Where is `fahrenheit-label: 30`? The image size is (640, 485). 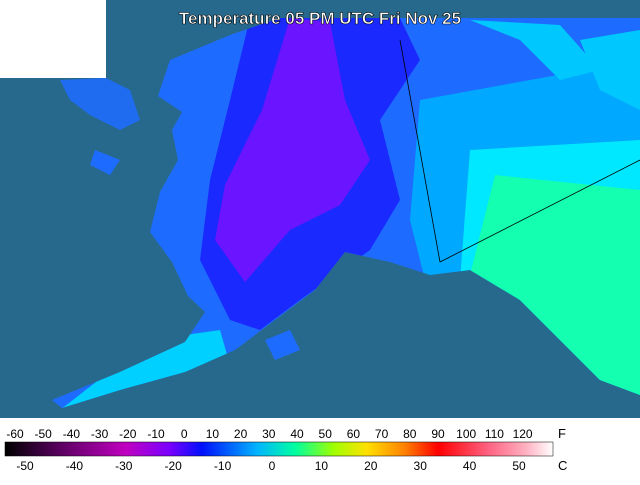
fahrenheit-label: 30 is located at coordinates (269, 434).